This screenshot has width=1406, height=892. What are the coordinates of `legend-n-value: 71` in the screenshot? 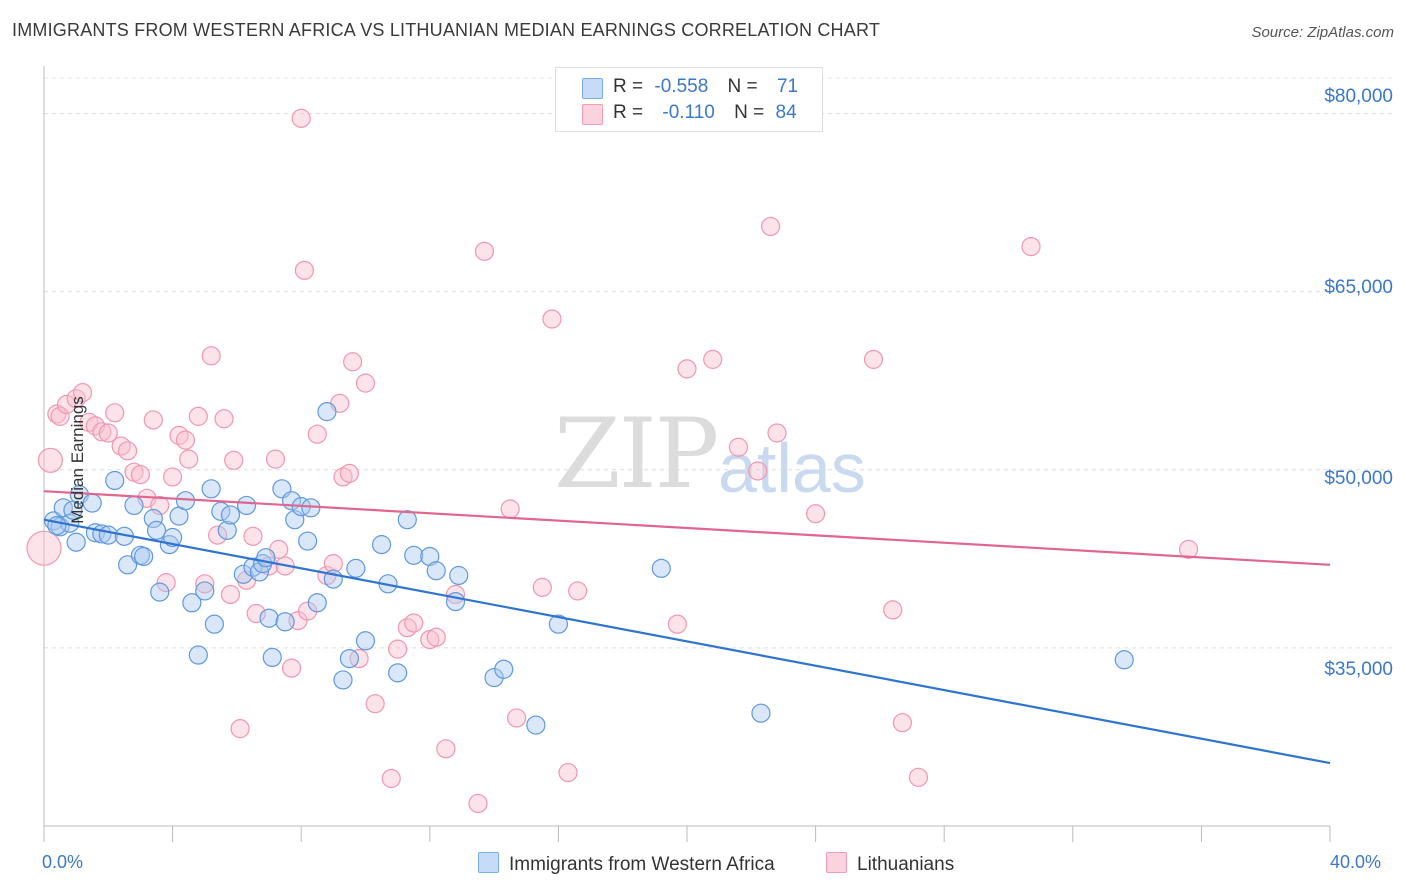 It's located at (787, 86).